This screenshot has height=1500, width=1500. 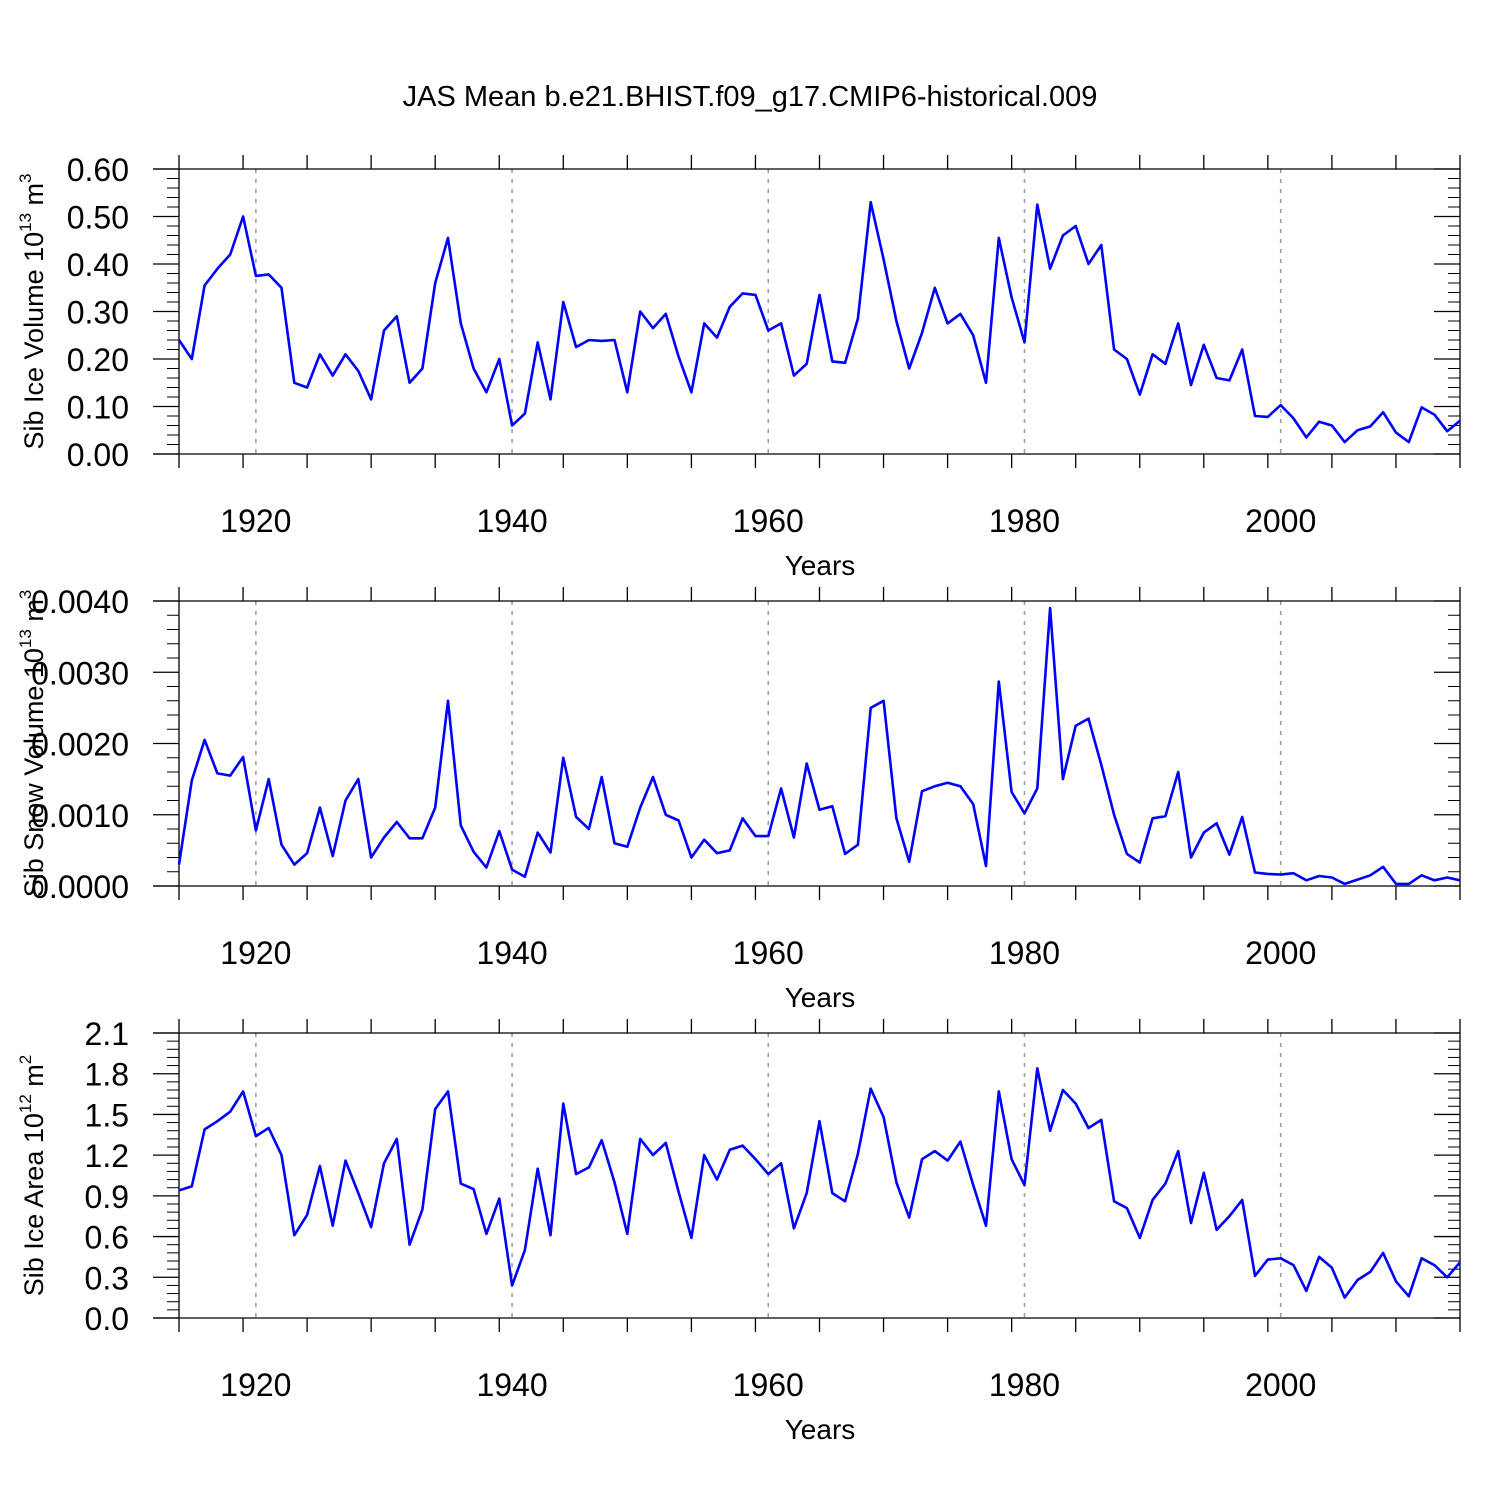 I want to click on y-tick-label: 0.60, so click(x=98, y=170).